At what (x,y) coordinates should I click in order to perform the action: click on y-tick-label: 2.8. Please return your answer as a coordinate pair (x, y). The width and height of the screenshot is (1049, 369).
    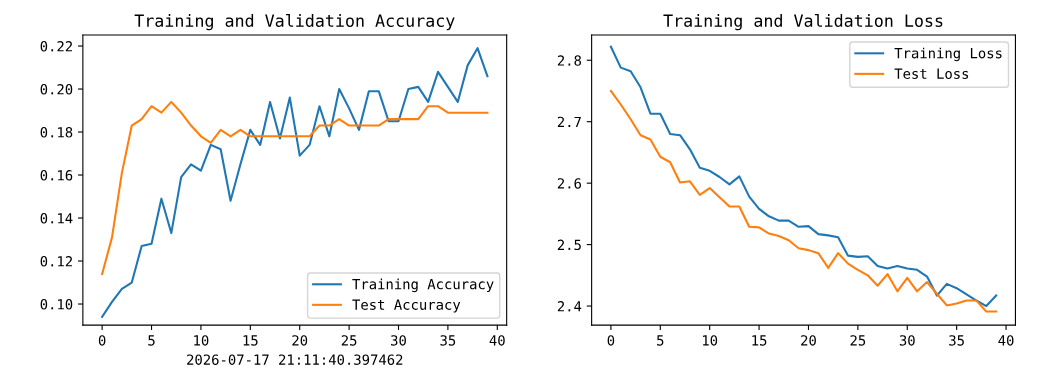
    Looking at the image, I should click on (569, 60).